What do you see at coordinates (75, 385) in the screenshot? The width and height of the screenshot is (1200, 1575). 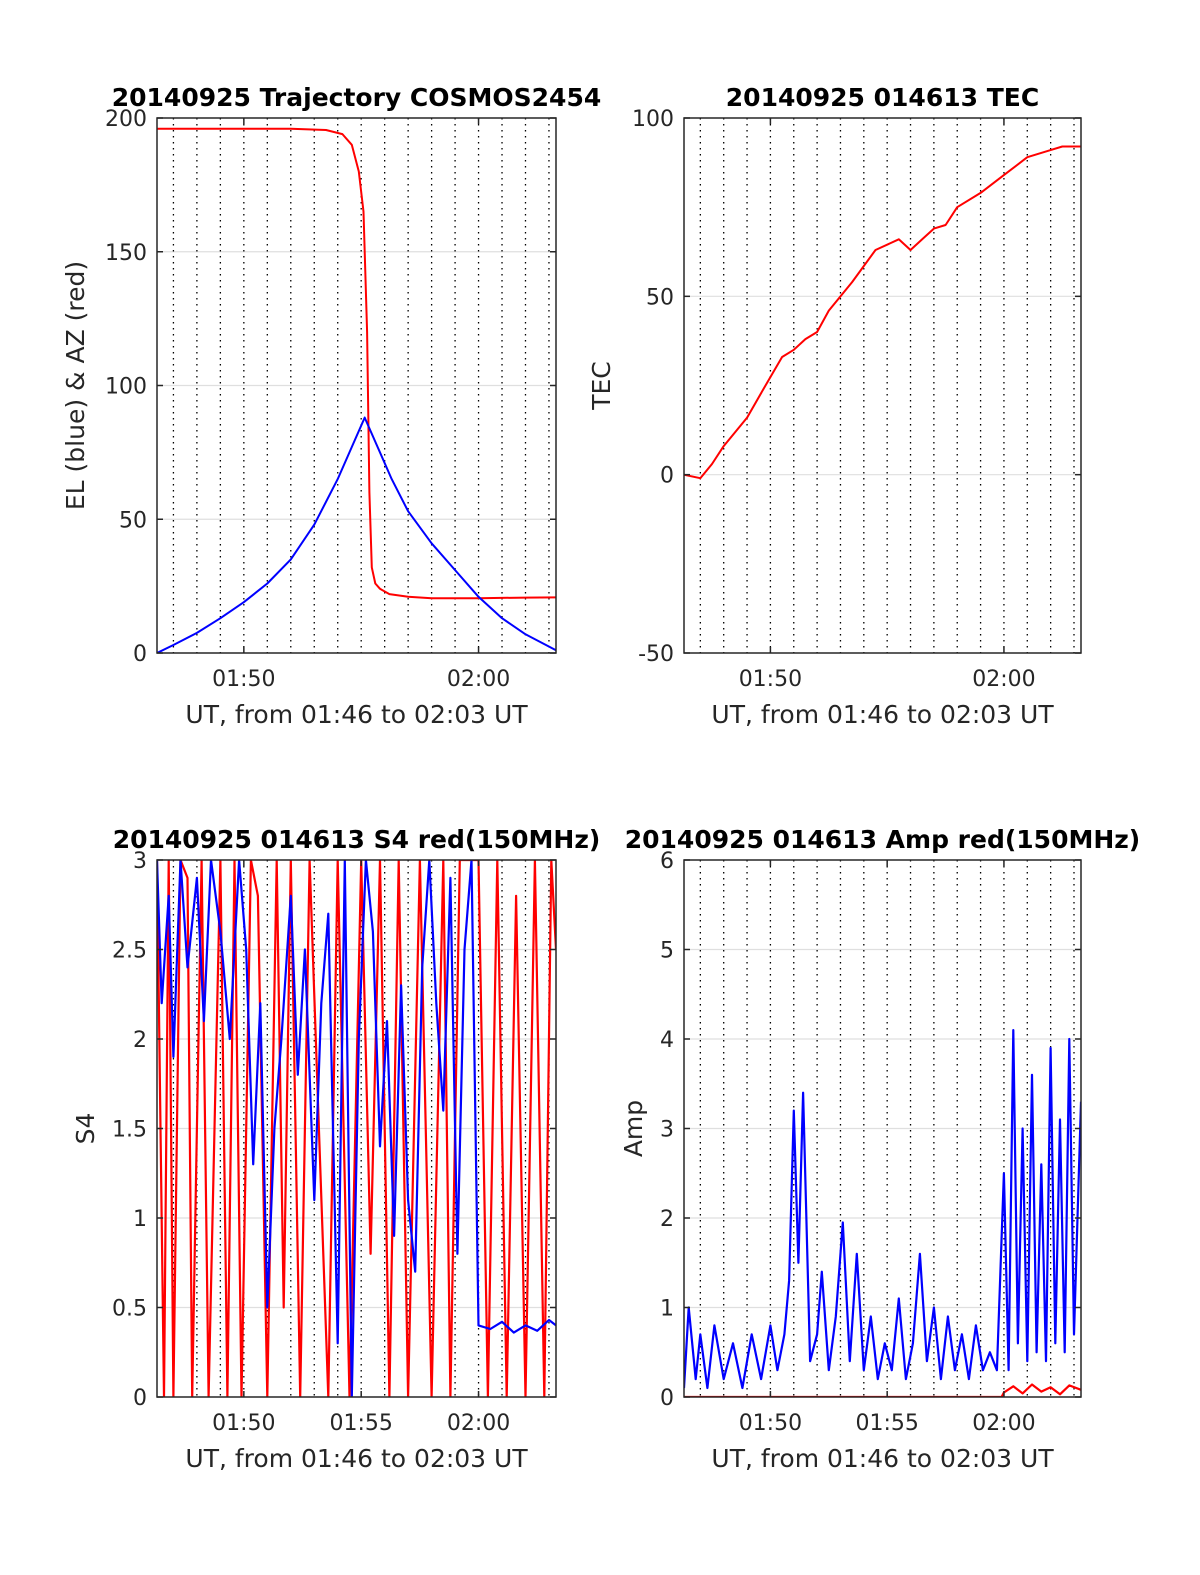 I see `y-axis-label: EL (blue) & AZ (red)` at bounding box center [75, 385].